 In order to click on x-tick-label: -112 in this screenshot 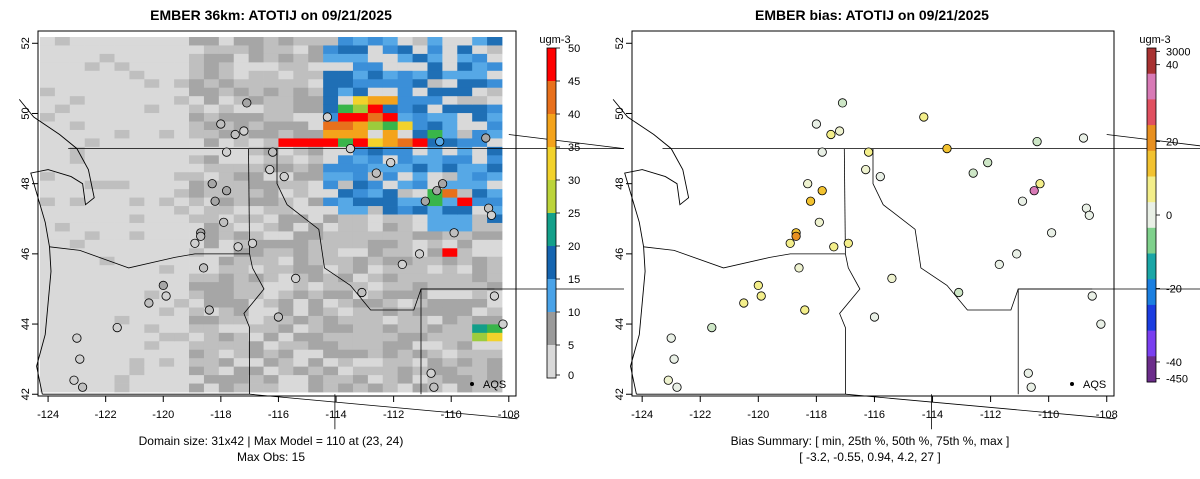, I will do `click(990, 415)`.